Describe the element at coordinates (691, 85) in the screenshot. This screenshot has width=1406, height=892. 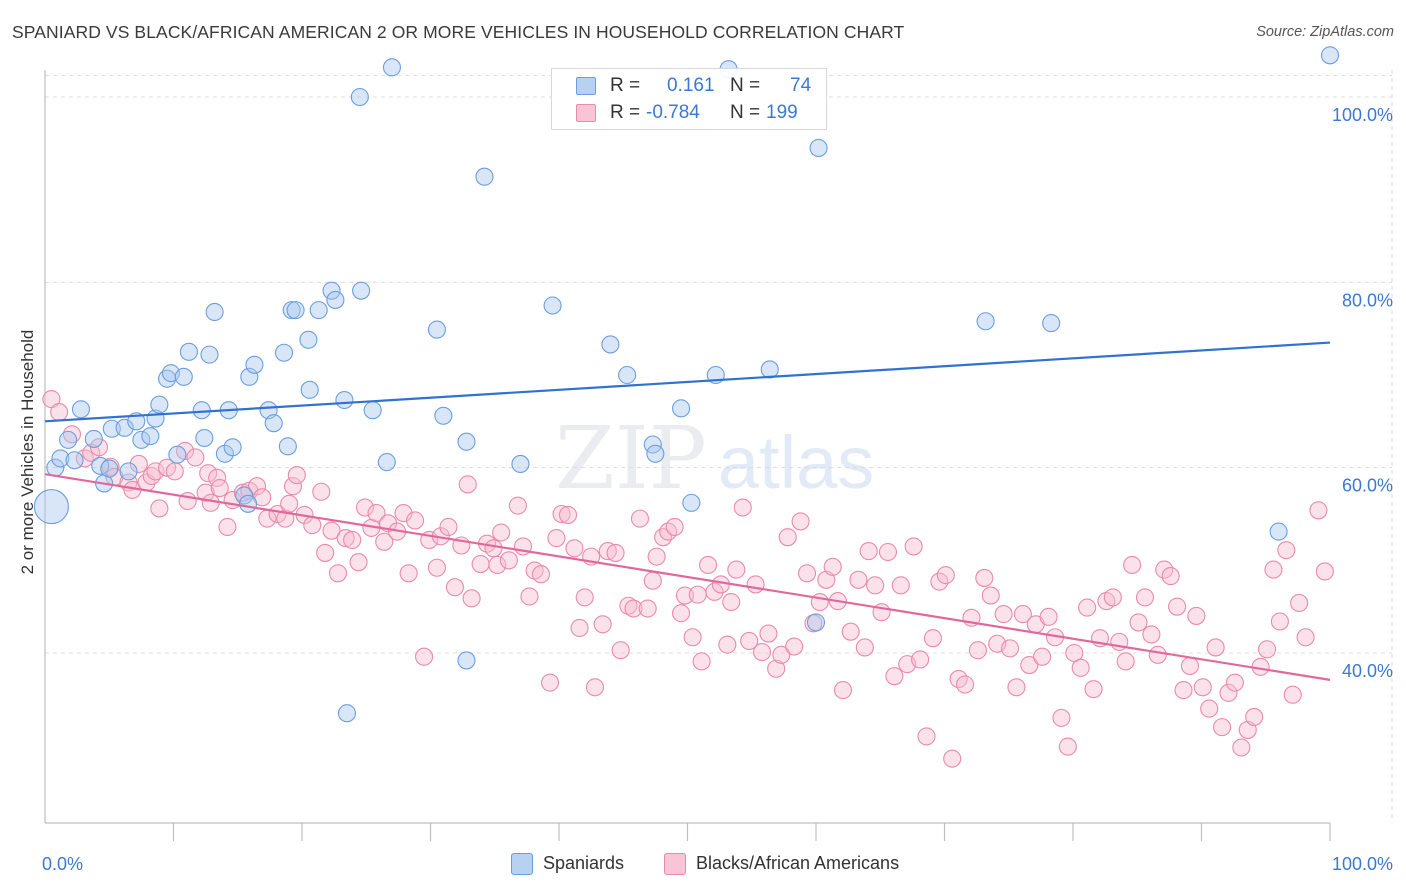
I see `legend-r-value: 0.161` at that location.